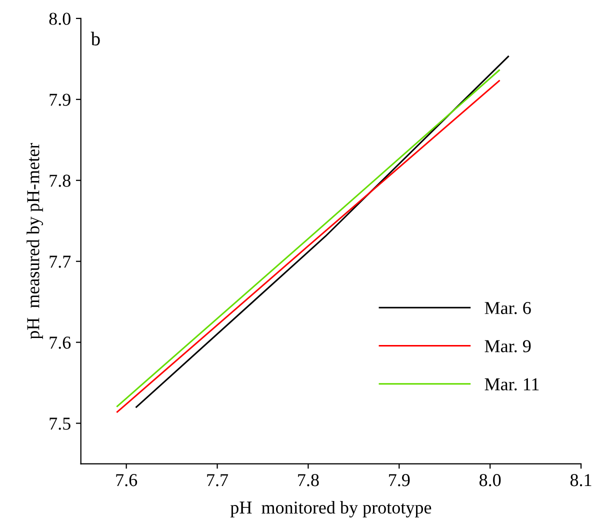  Describe the element at coordinates (59, 18) in the screenshot. I see `y-tick-label: 8.0` at that location.